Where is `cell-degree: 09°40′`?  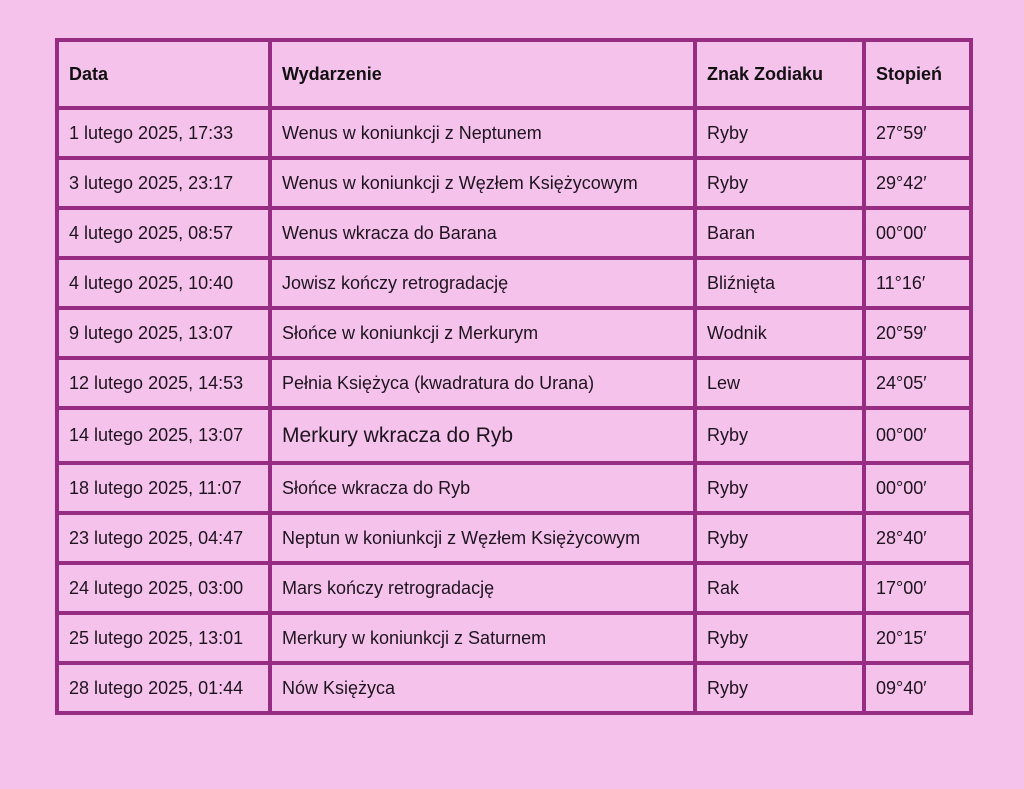 cell-degree: 09°40′ is located at coordinates (917, 688).